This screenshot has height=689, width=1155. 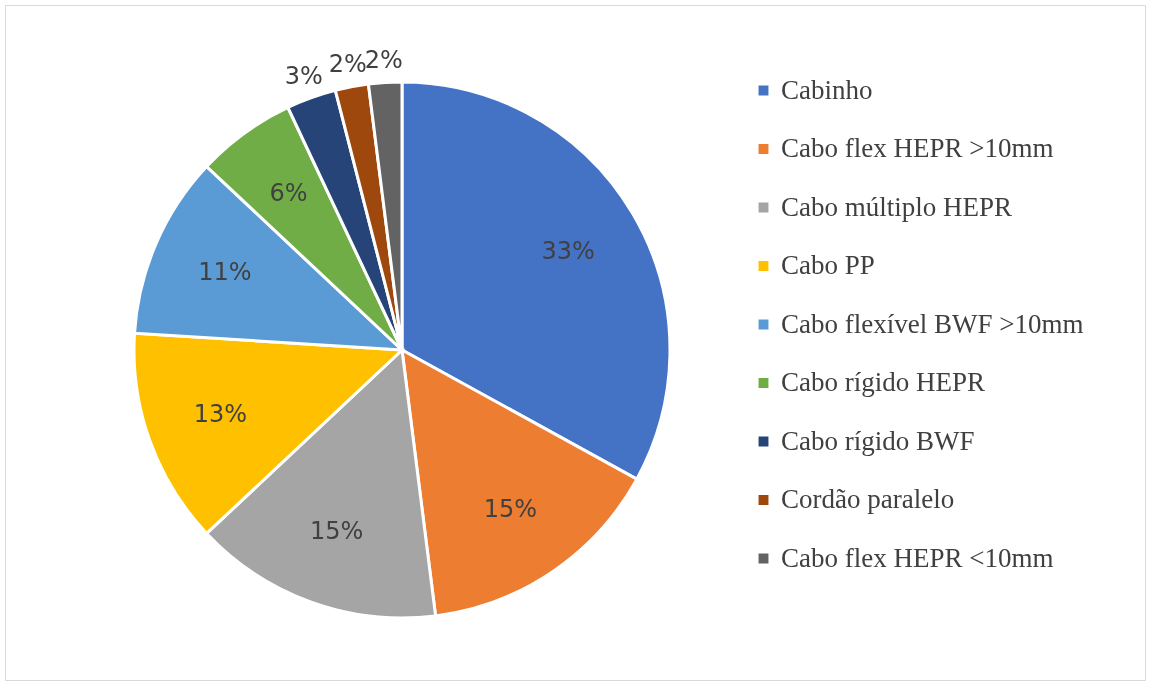 I want to click on data-label: 3%, so click(x=303, y=76).